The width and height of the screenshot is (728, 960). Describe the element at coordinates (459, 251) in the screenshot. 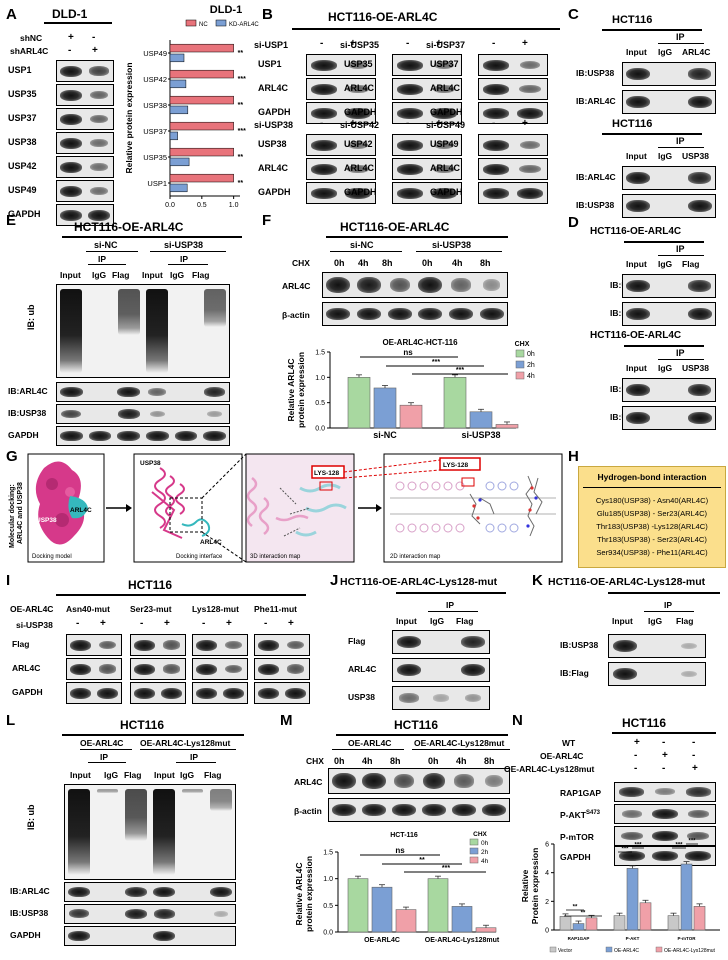

I see `group-underline` at that location.